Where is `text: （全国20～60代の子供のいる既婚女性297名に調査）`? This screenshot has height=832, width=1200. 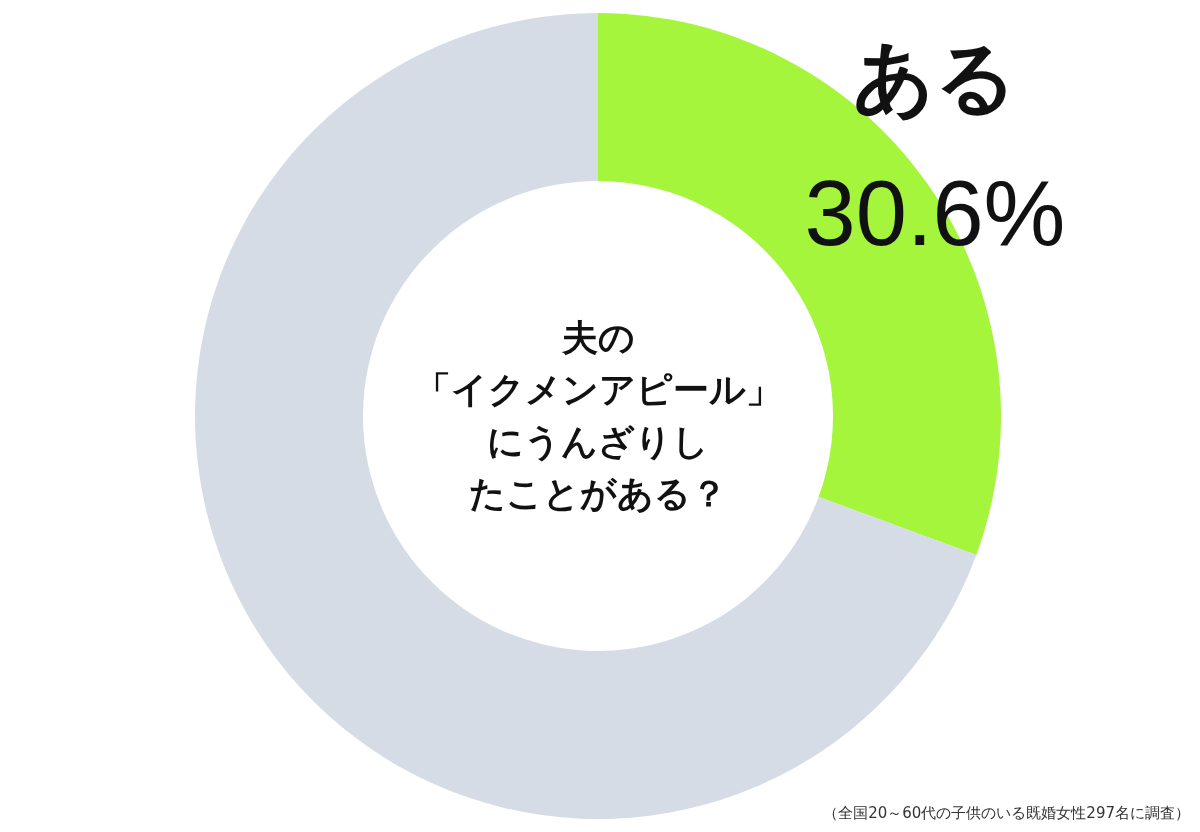
text: （全国20～60代の子供のいる既婚女性297名に調査） is located at coordinates (1006, 813).